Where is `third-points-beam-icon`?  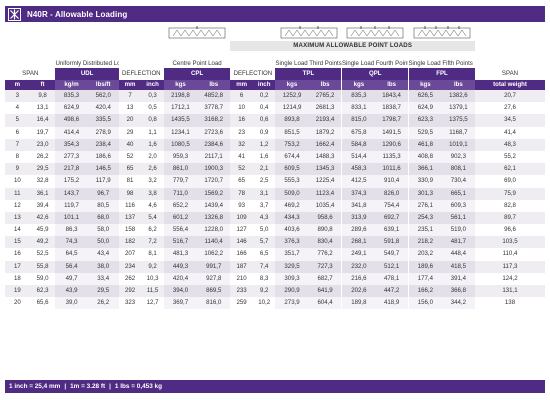 third-points-beam-icon is located at coordinates (308, 31).